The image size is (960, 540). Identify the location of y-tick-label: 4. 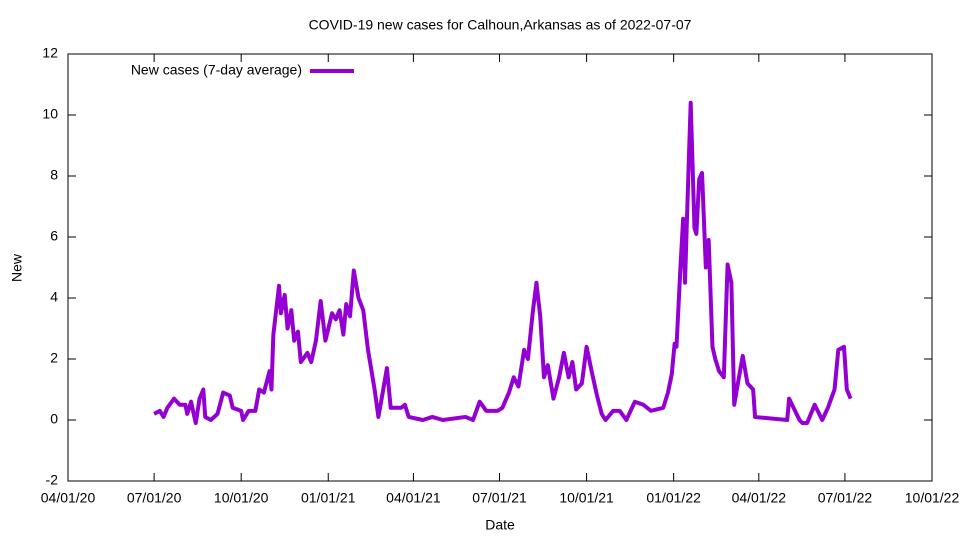
(54, 297).